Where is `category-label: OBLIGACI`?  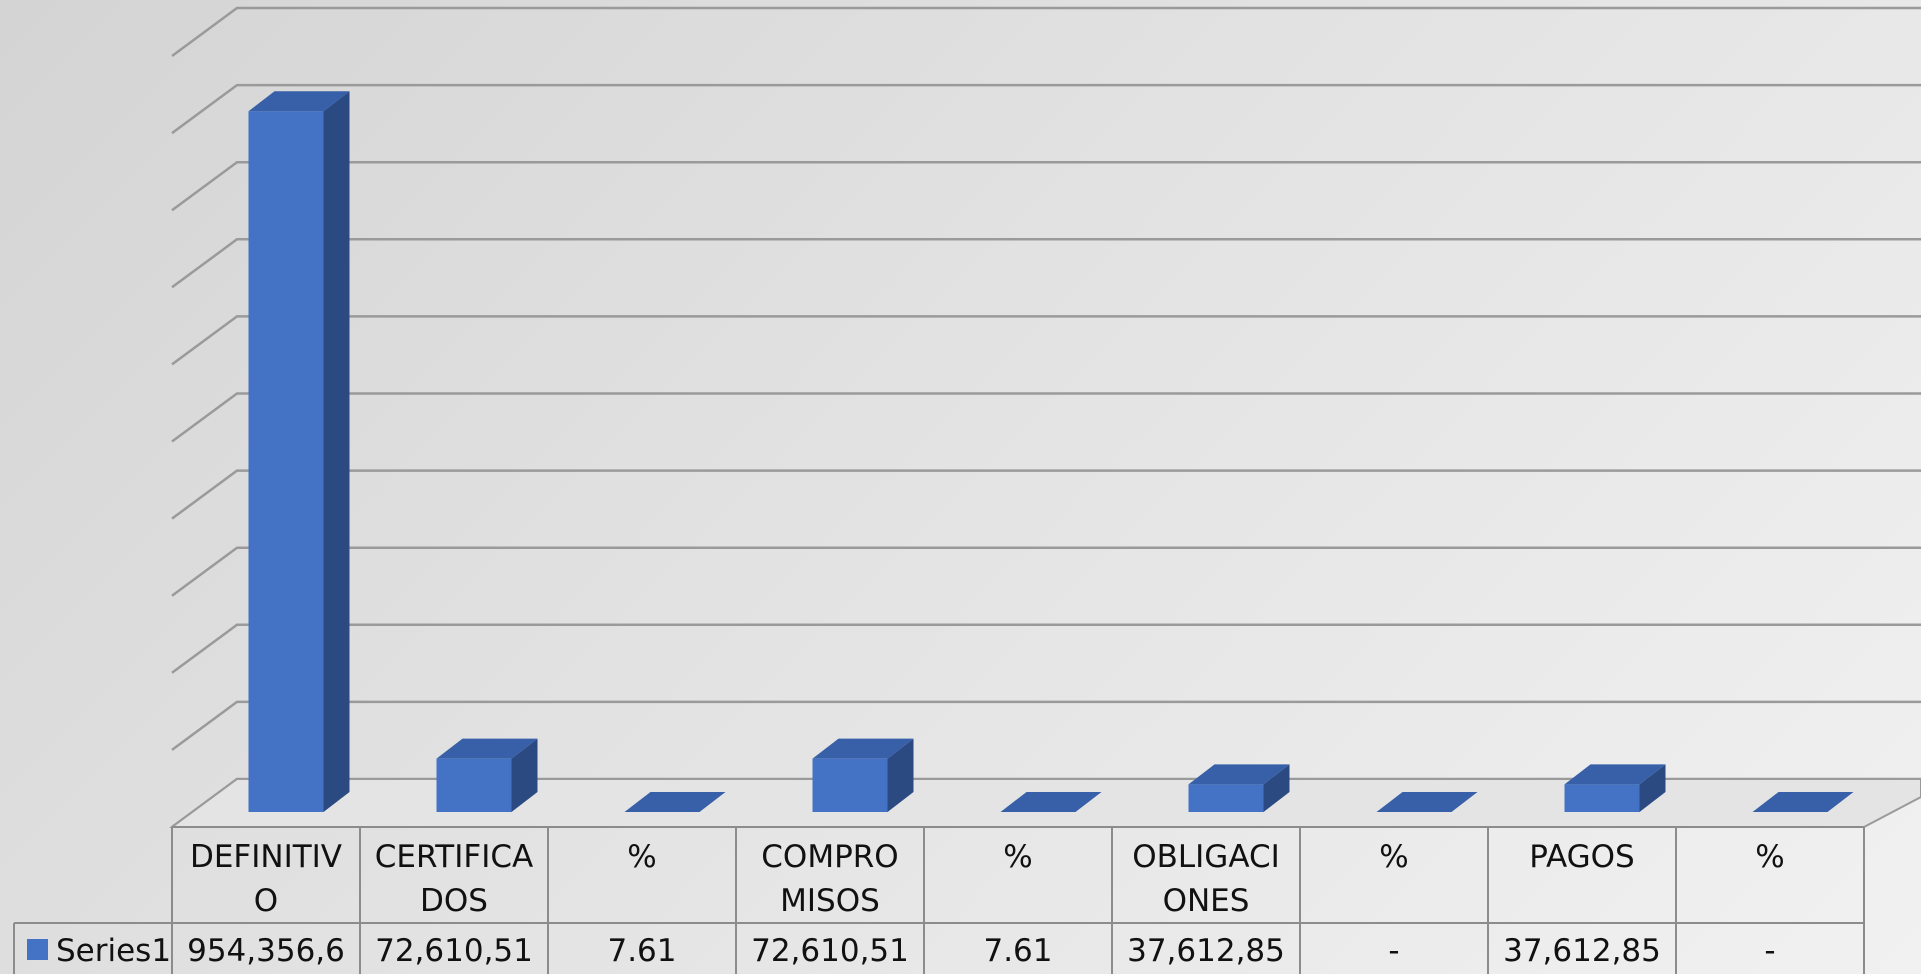
category-label: OBLIGACI is located at coordinates (1206, 857).